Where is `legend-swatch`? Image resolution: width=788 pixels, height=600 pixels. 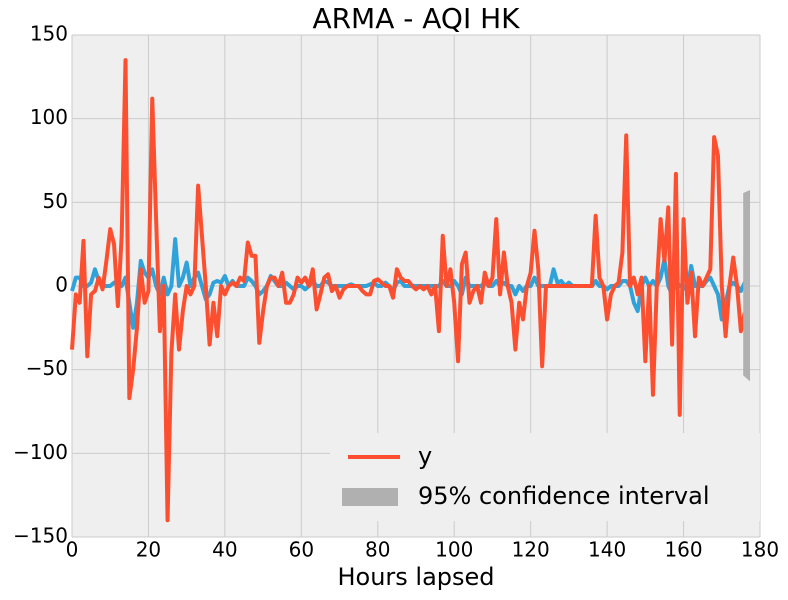 legend-swatch is located at coordinates (370, 497).